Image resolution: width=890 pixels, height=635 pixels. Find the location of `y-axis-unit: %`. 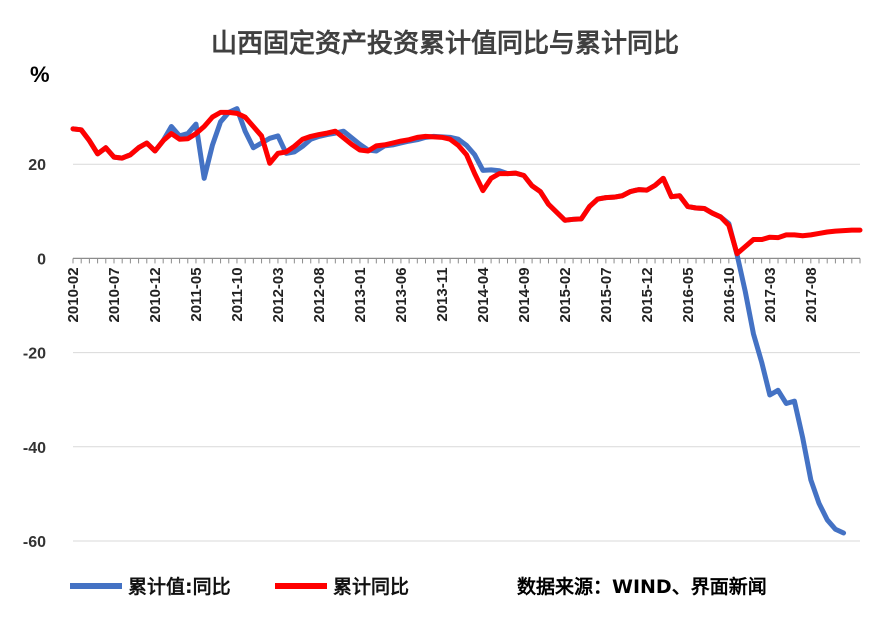

y-axis-unit: % is located at coordinates (40, 74).